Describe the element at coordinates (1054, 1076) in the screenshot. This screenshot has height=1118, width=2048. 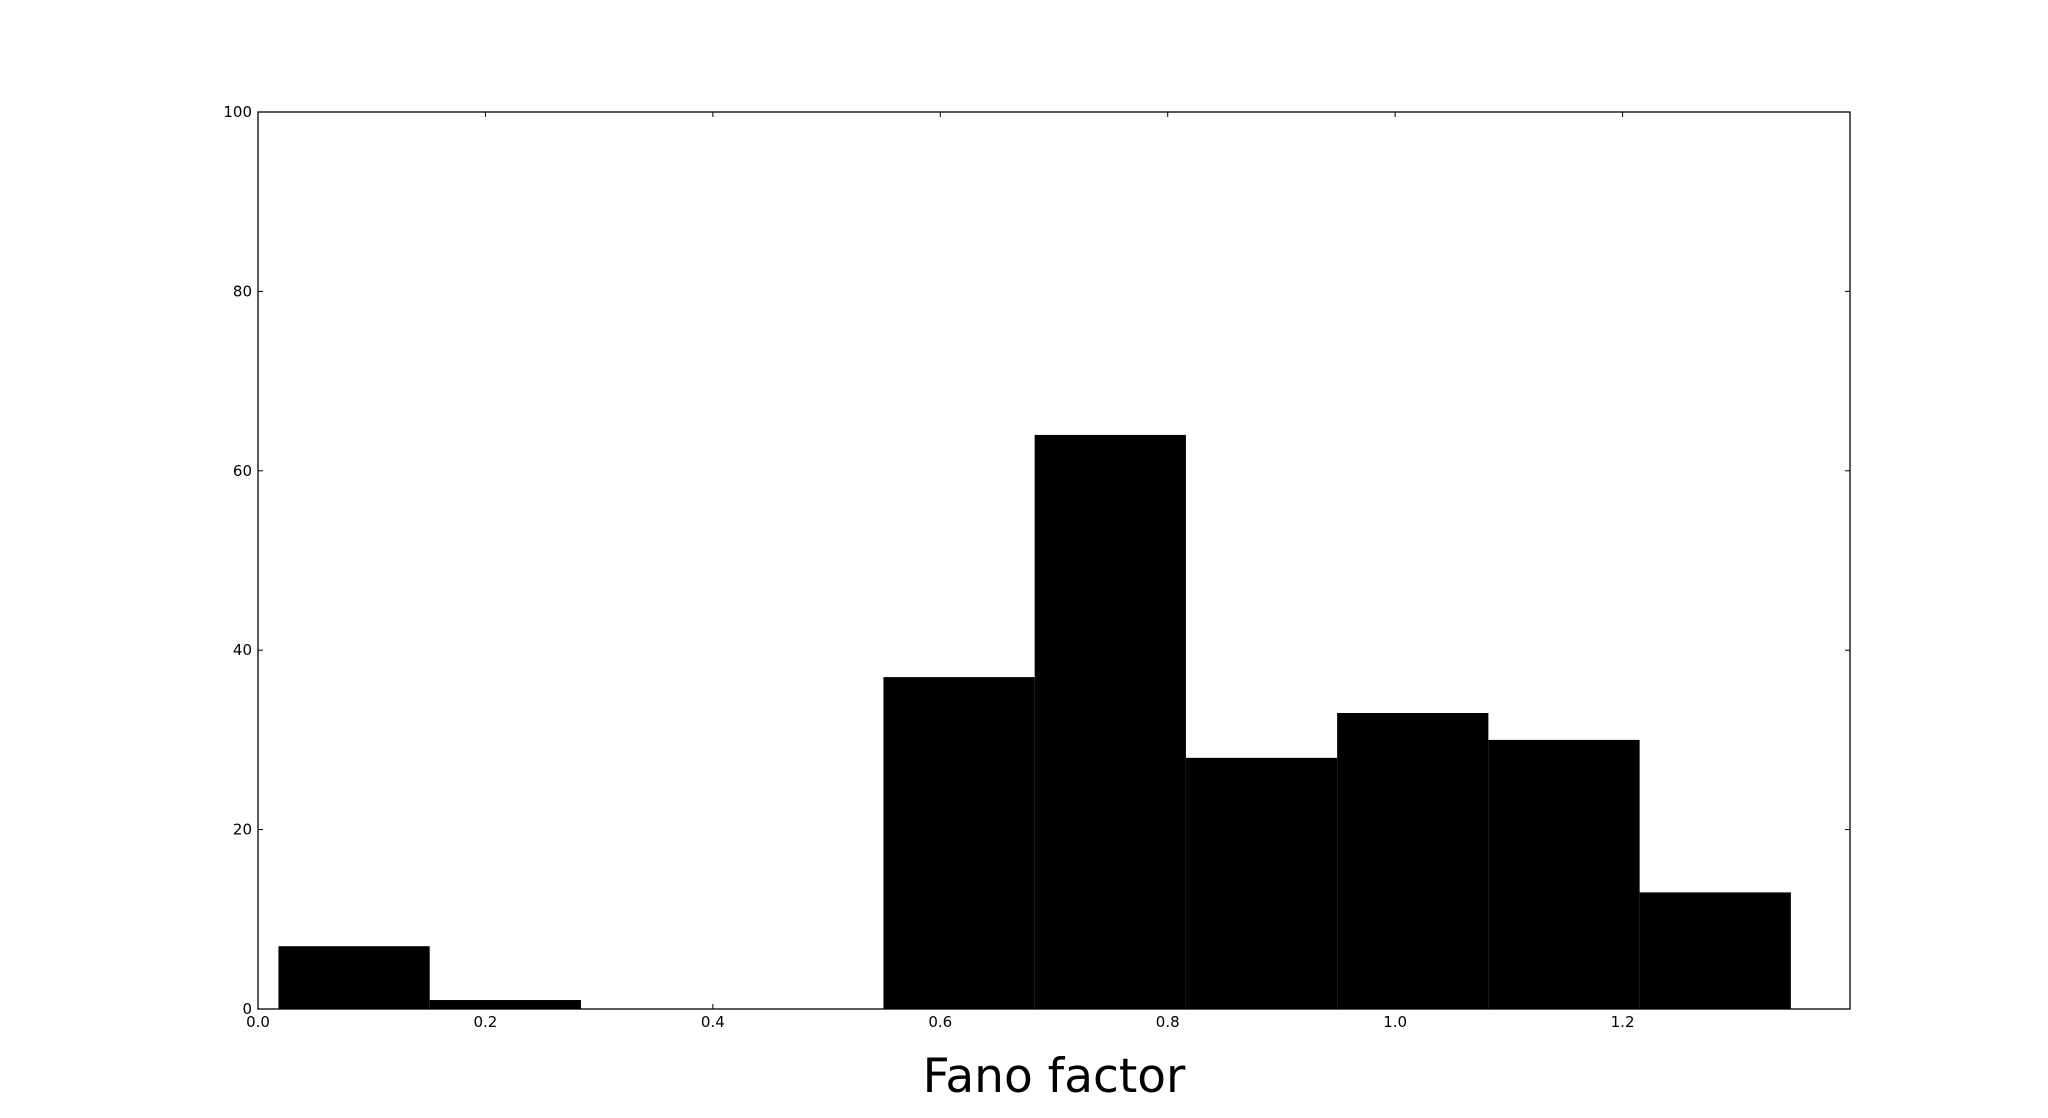
I see `x-axis-label: Fano factor` at that location.